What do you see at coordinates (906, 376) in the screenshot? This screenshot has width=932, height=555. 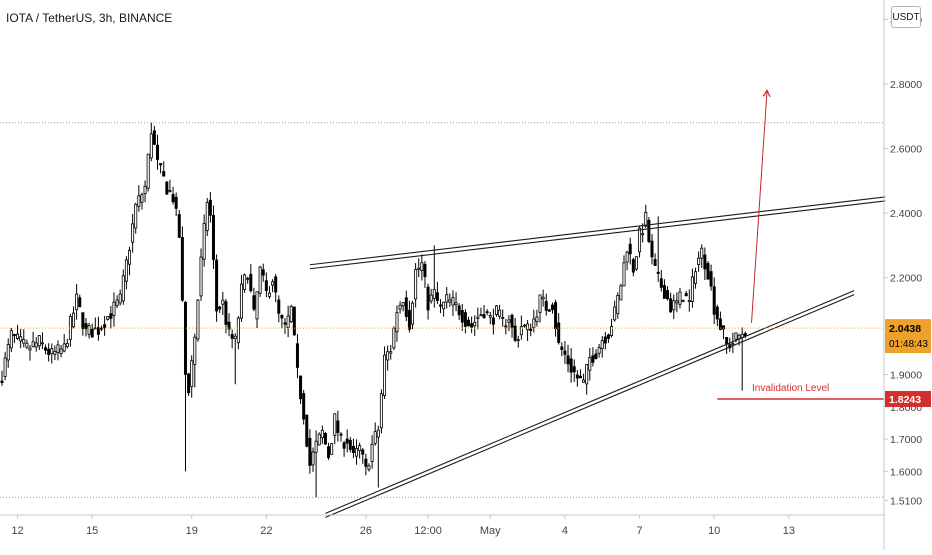 I see `y-tick-label: 1.9000` at bounding box center [906, 376].